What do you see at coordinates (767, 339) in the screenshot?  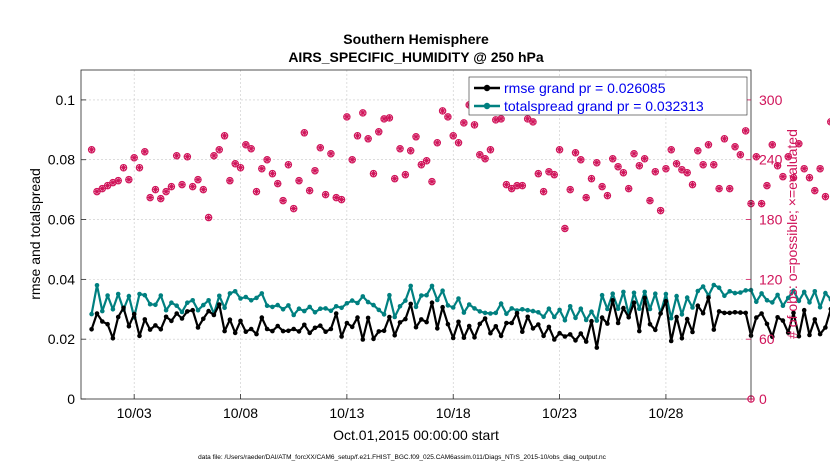 I see `y-tick-label-right: 60` at bounding box center [767, 339].